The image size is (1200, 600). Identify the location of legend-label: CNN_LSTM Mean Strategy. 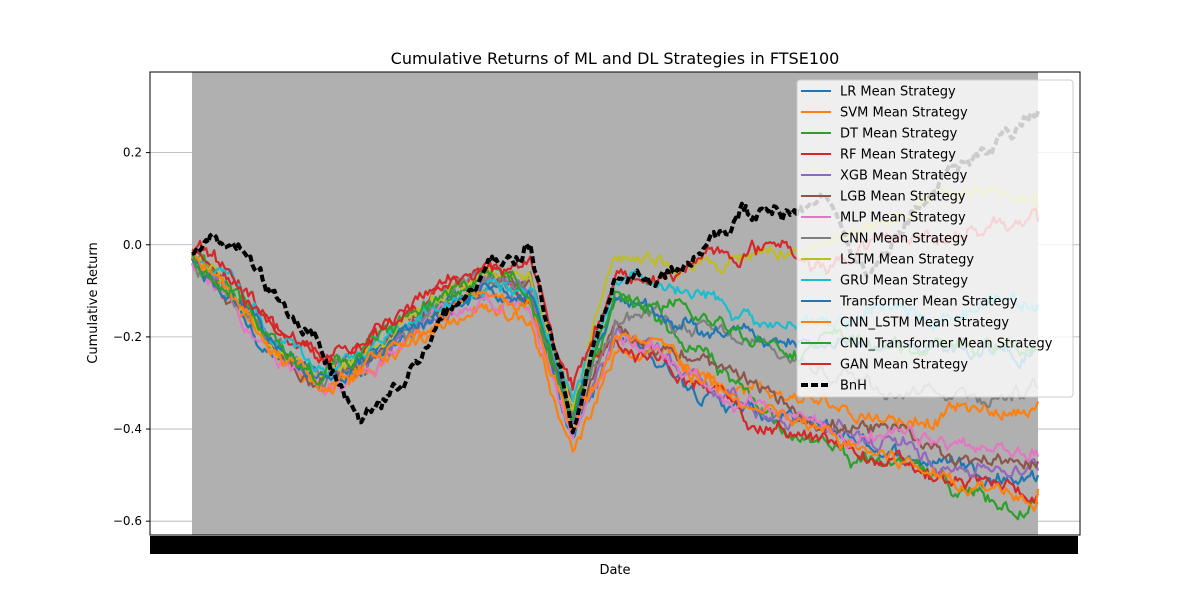
(924, 323).